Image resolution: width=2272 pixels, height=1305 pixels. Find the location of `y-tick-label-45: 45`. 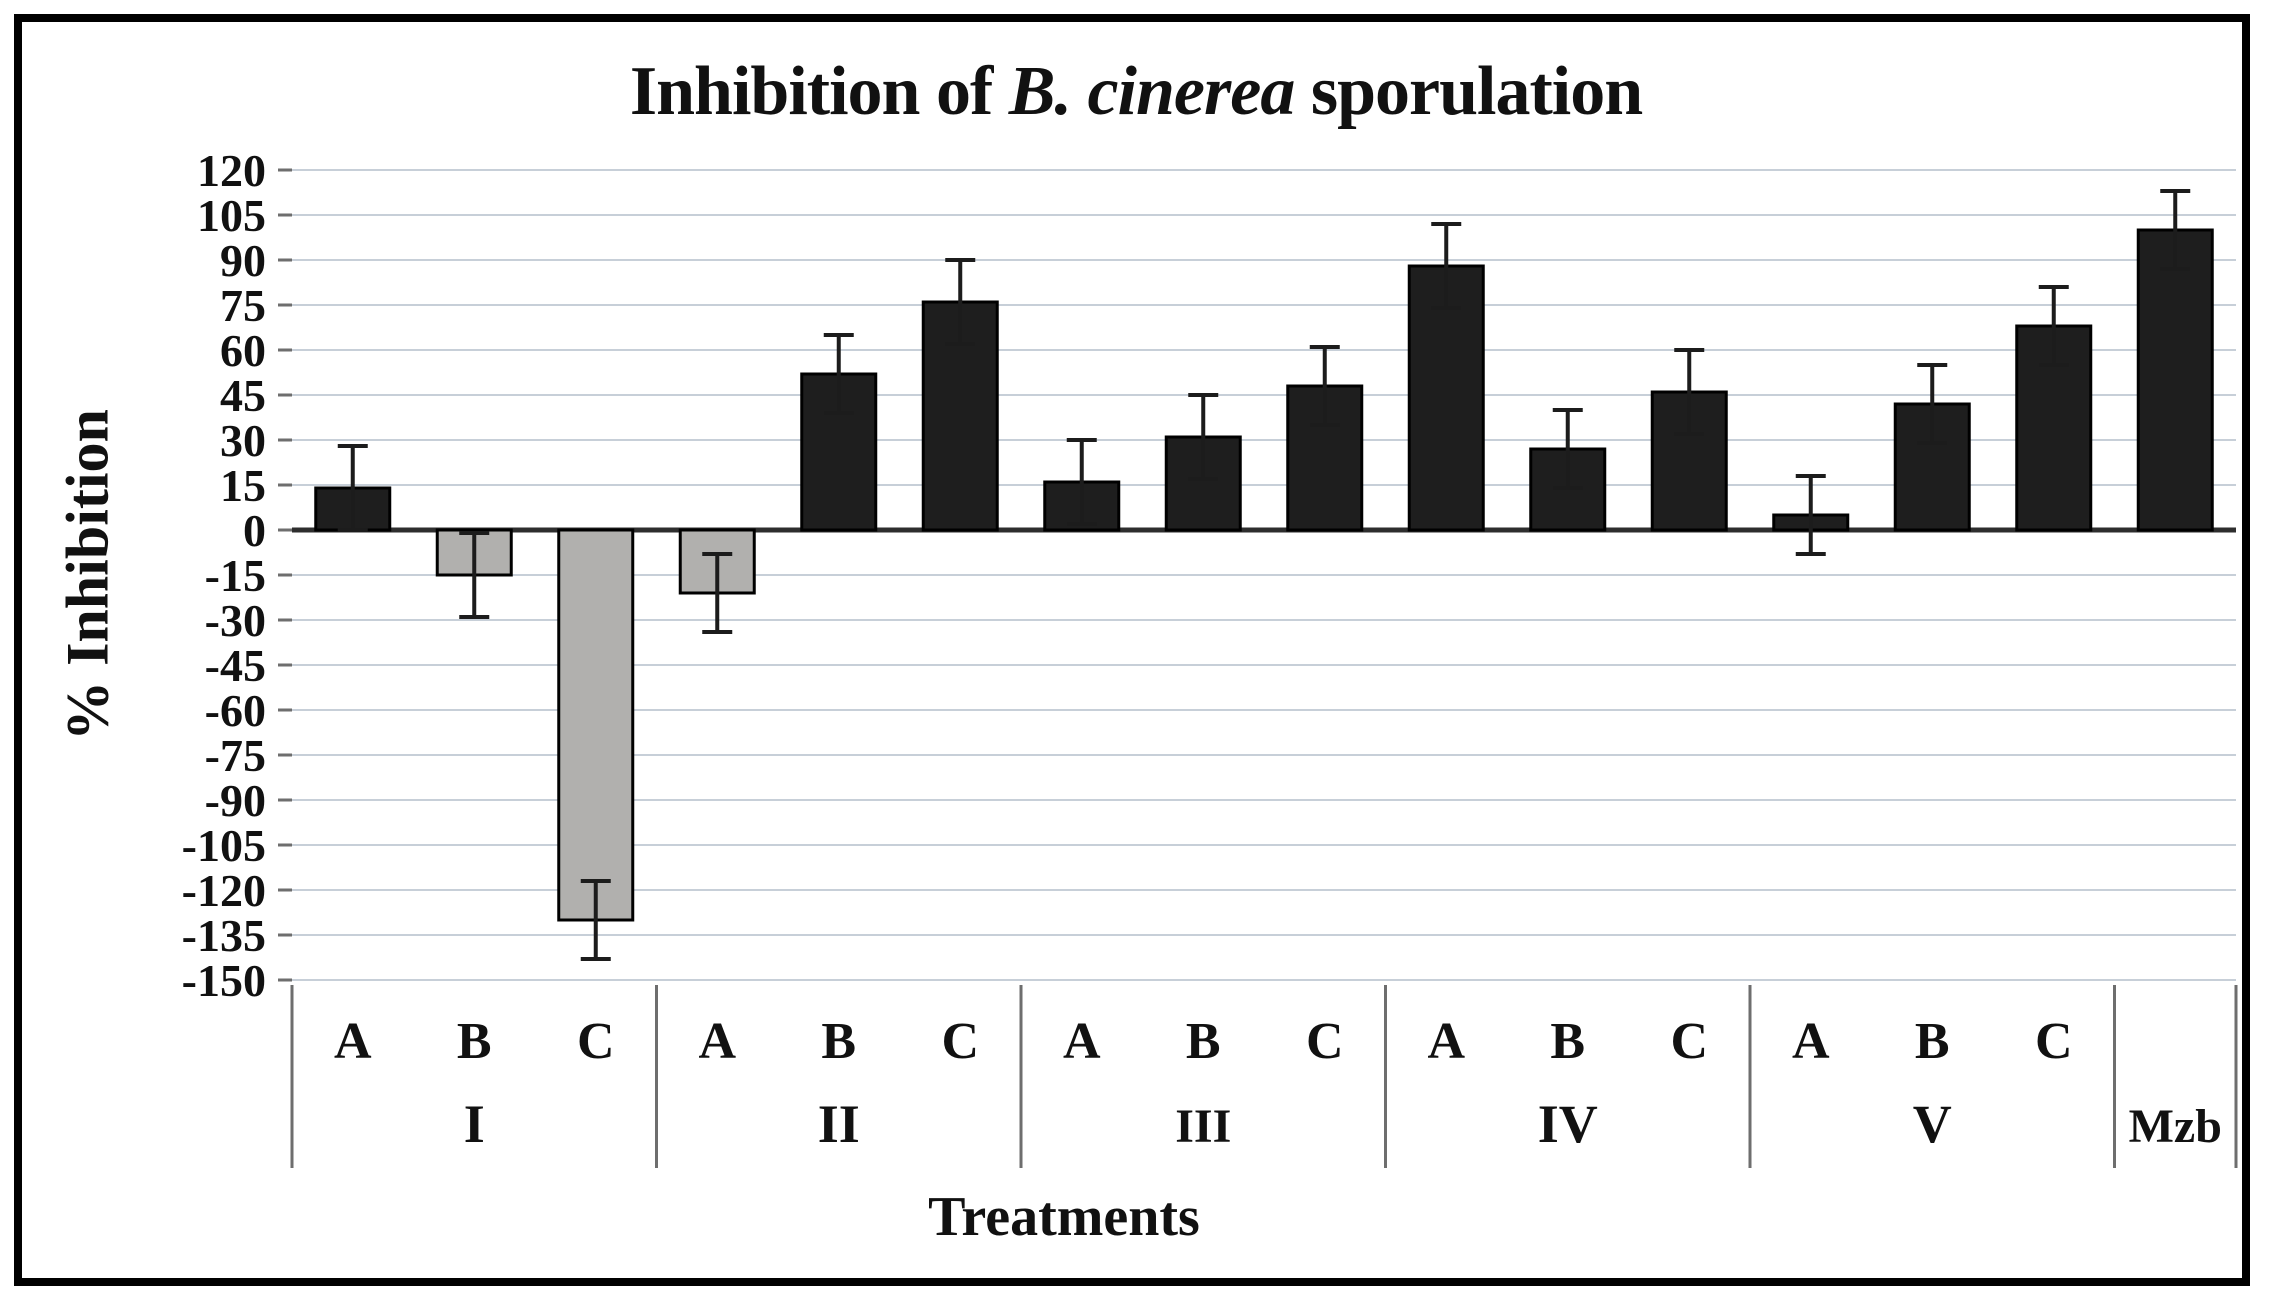

y-tick-label-45: 45 is located at coordinates (243, 395).